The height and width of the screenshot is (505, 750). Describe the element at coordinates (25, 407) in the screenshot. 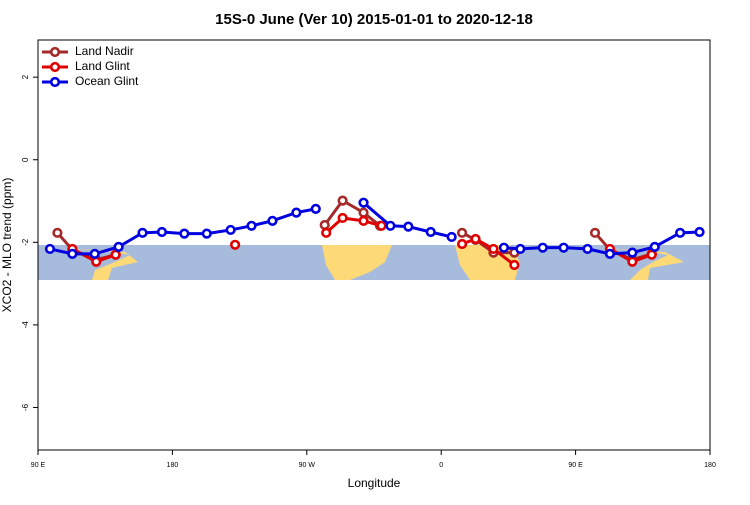

I see `y-tick-label: -6` at that location.